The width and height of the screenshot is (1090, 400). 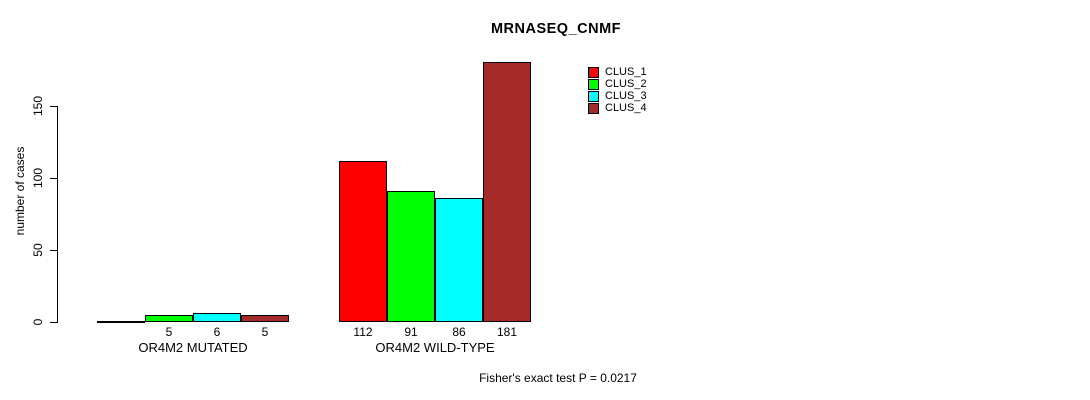 I want to click on bar-value-clus-4-or4m2-wild-type: 181, so click(x=507, y=332).